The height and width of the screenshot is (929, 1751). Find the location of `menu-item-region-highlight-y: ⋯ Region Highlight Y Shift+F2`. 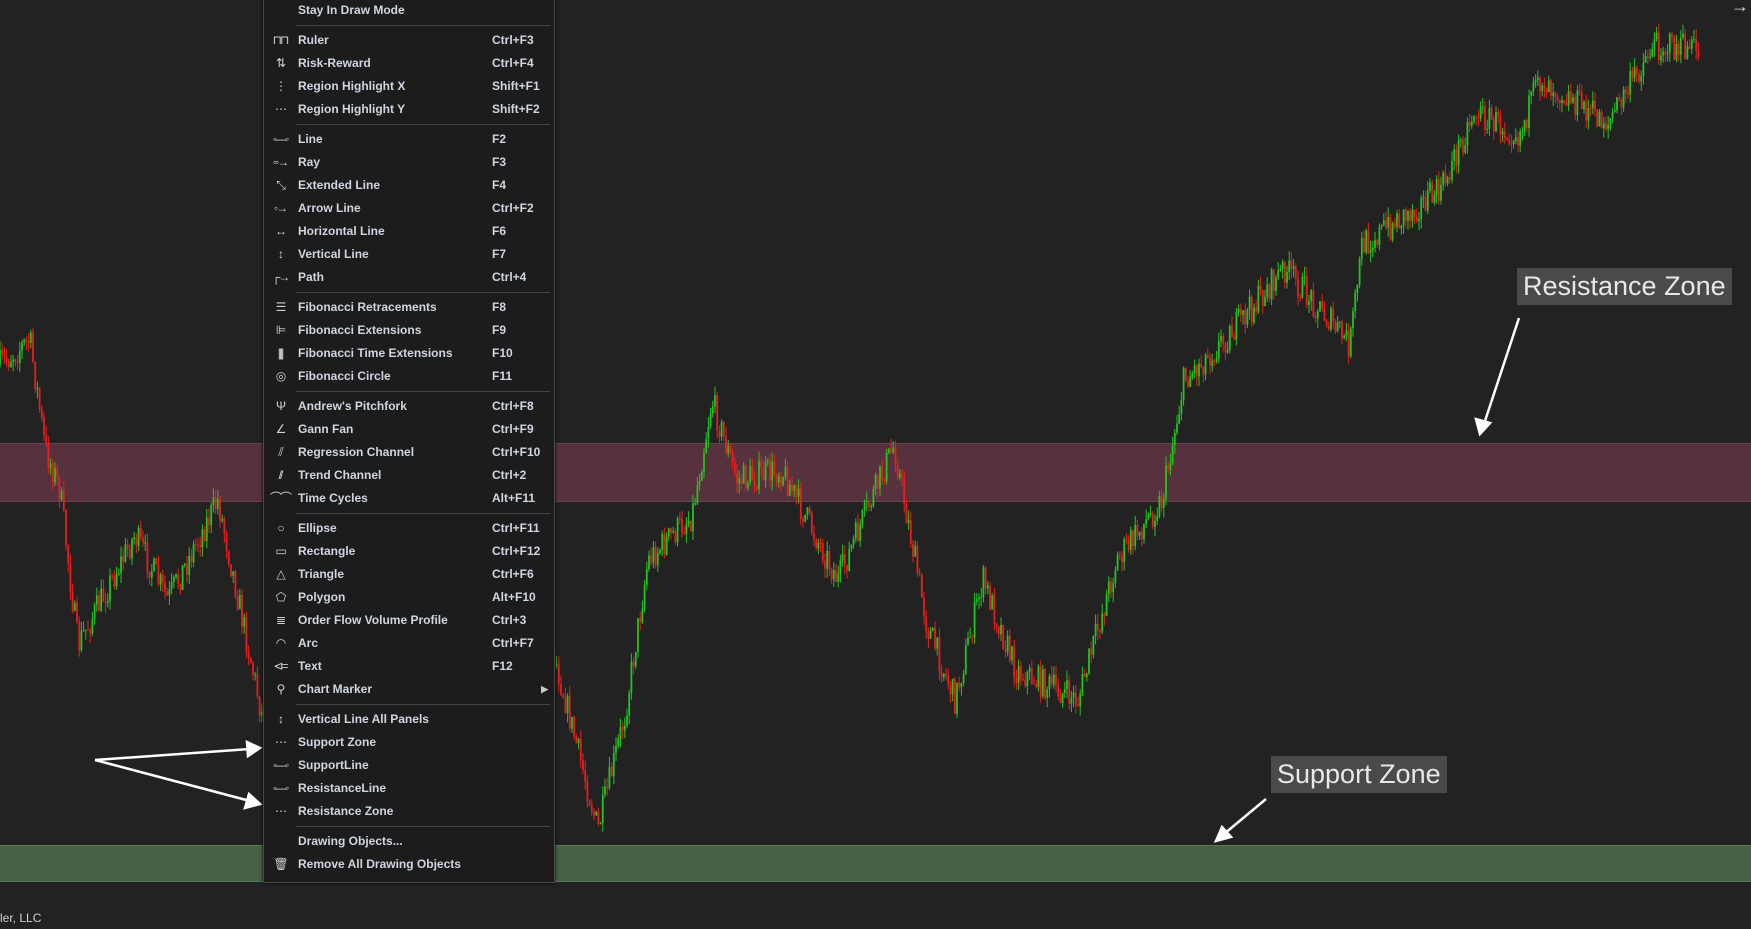

menu-item-region-highlight-y: ⋯ Region Highlight Y Shift+F2 is located at coordinates (409, 109).